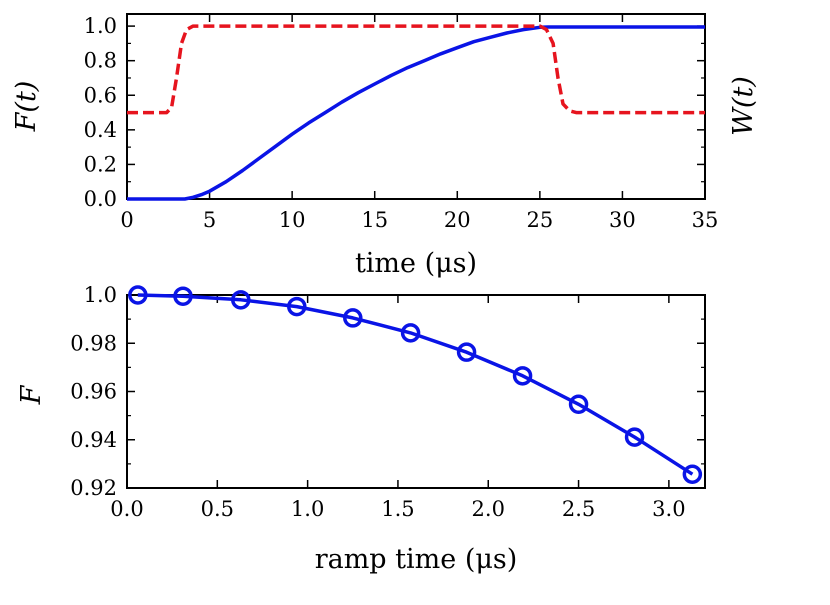 Image resolution: width=830 pixels, height=605 pixels. Describe the element at coordinates (488, 509) in the screenshot. I see `bottom-x-tick-label: 2.0` at that location.